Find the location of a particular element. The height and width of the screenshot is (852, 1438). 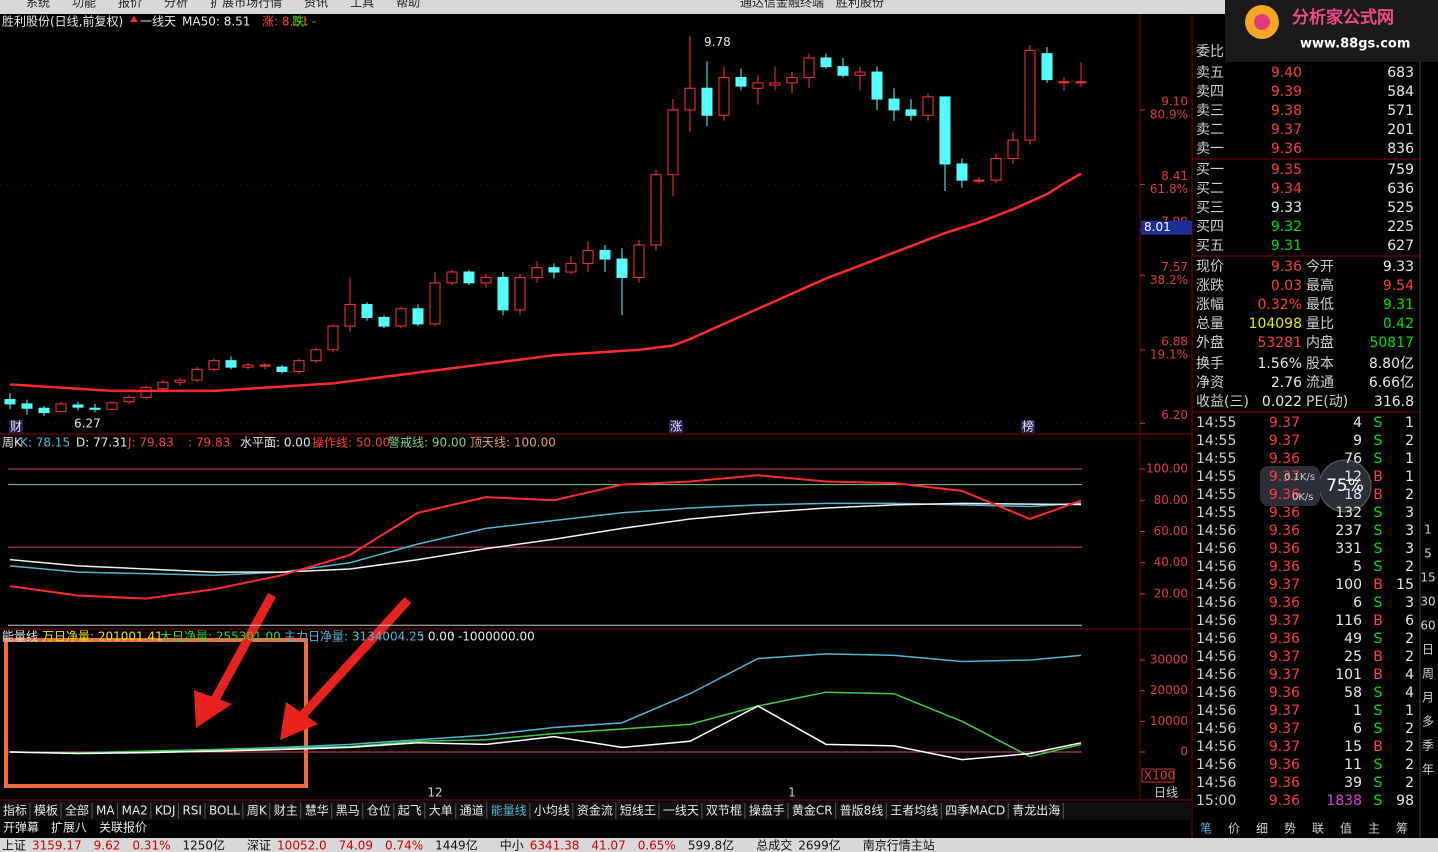

menu-item: 报价 is located at coordinates (130, 5).